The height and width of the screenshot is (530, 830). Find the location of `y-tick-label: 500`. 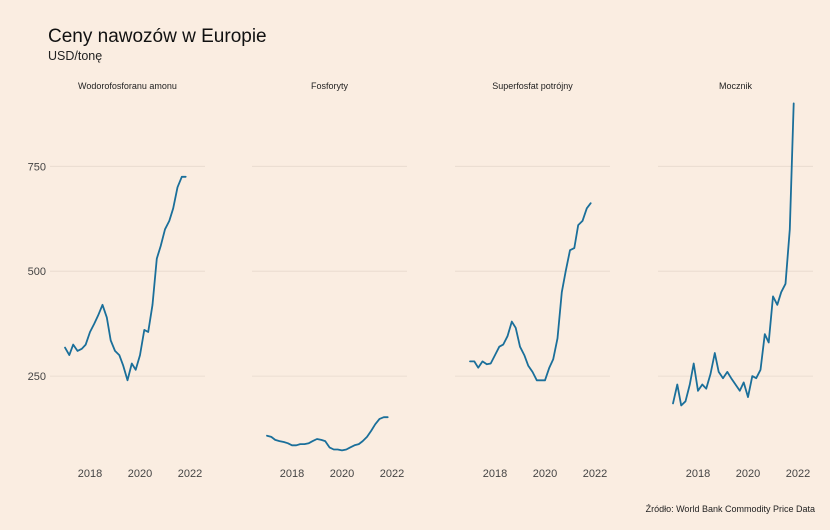

y-tick-label: 500 is located at coordinates (37, 272).